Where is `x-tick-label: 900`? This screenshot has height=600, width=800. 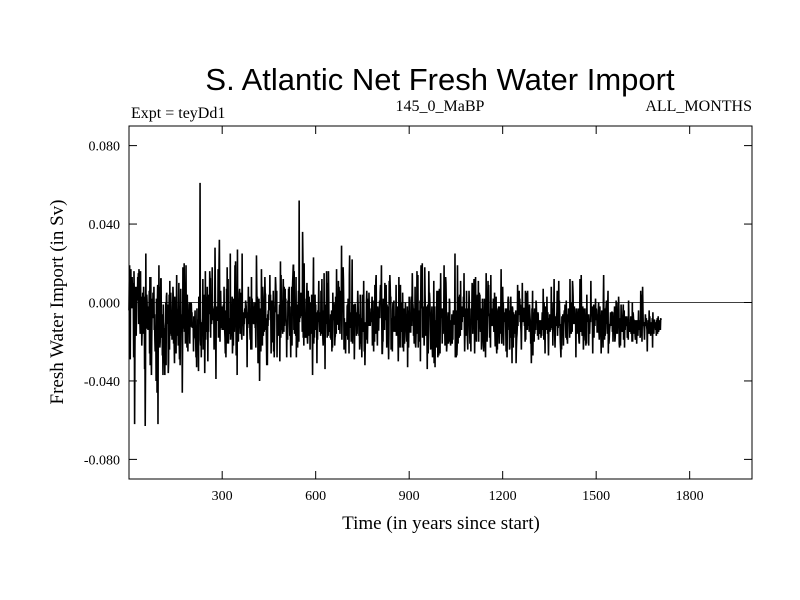
x-tick-label: 900 is located at coordinates (409, 496).